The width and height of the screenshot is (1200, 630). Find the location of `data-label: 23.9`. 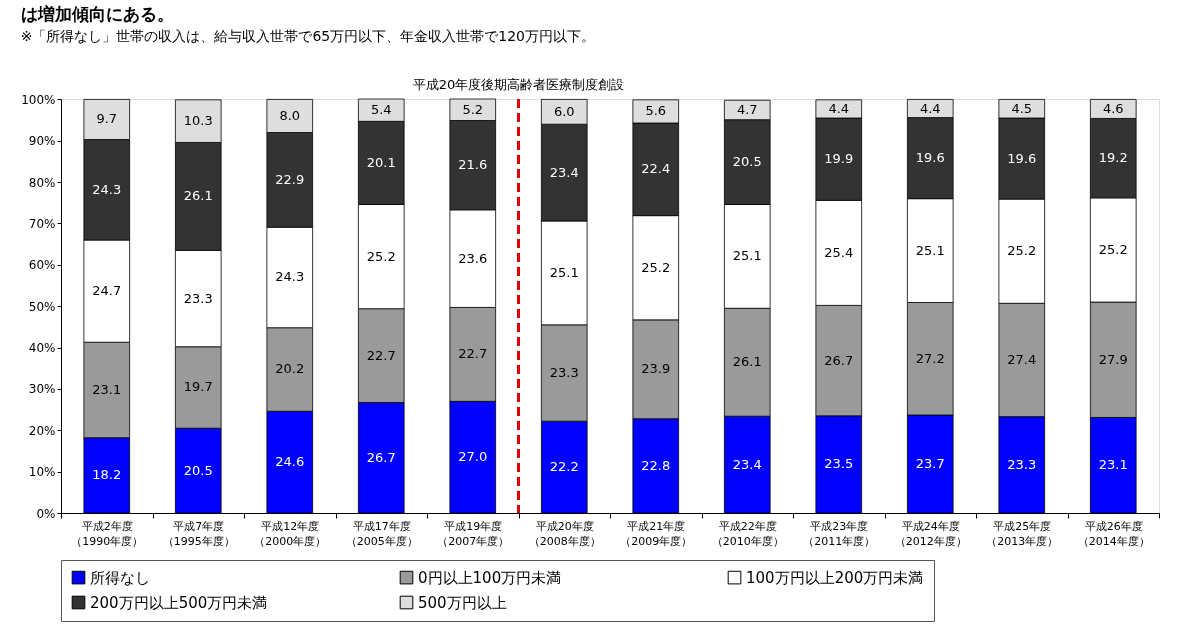

data-label: 23.9 is located at coordinates (656, 369).